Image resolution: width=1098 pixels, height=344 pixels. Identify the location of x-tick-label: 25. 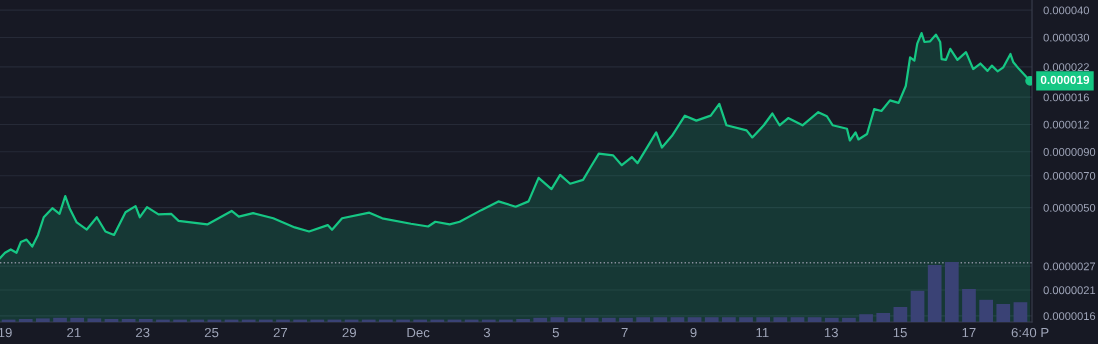
(211, 332).